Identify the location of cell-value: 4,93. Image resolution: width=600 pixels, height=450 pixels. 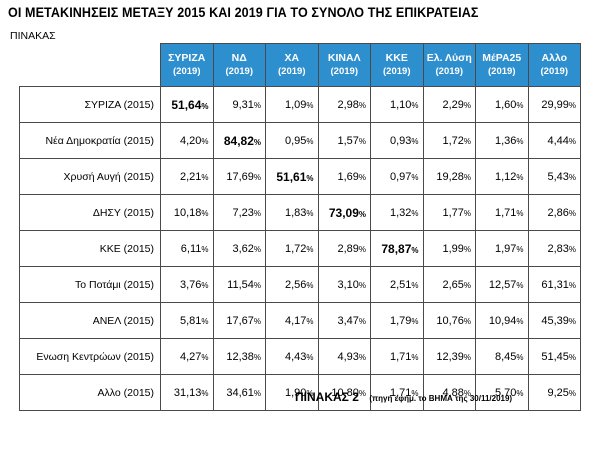
(348, 356).